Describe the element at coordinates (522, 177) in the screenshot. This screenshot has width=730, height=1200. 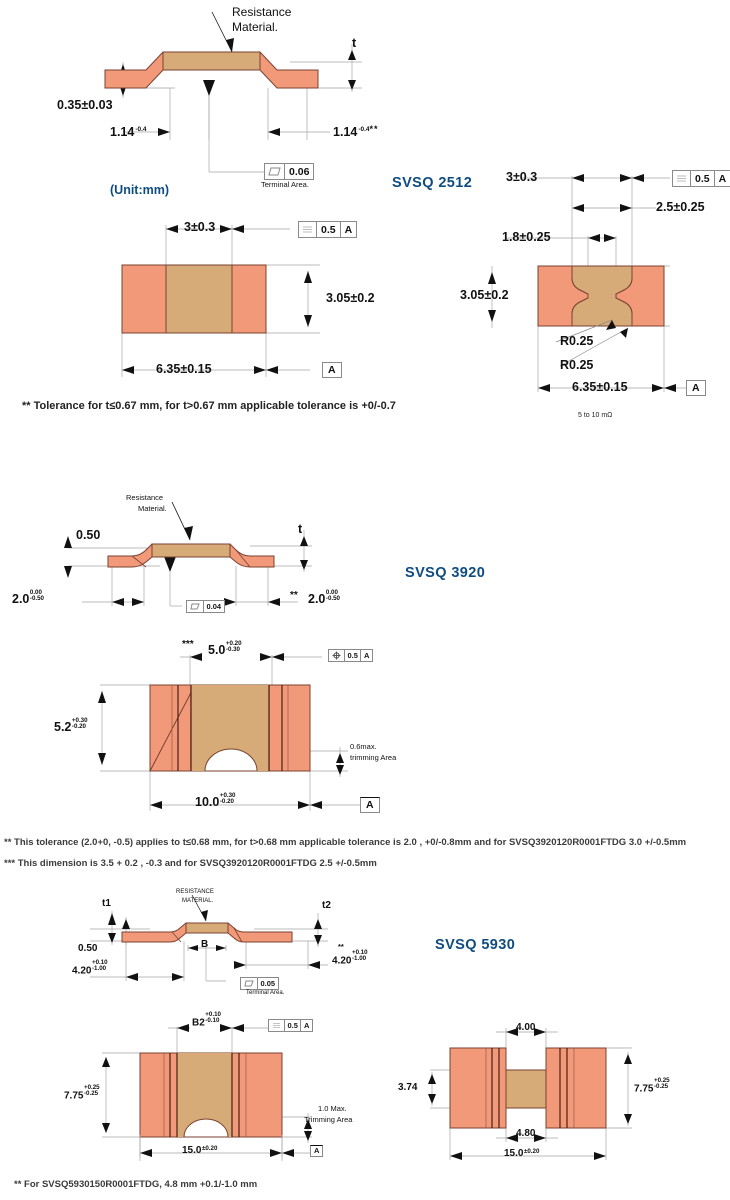
I see `dim-3-plus-0-3-dogbone: 3±0.3` at that location.